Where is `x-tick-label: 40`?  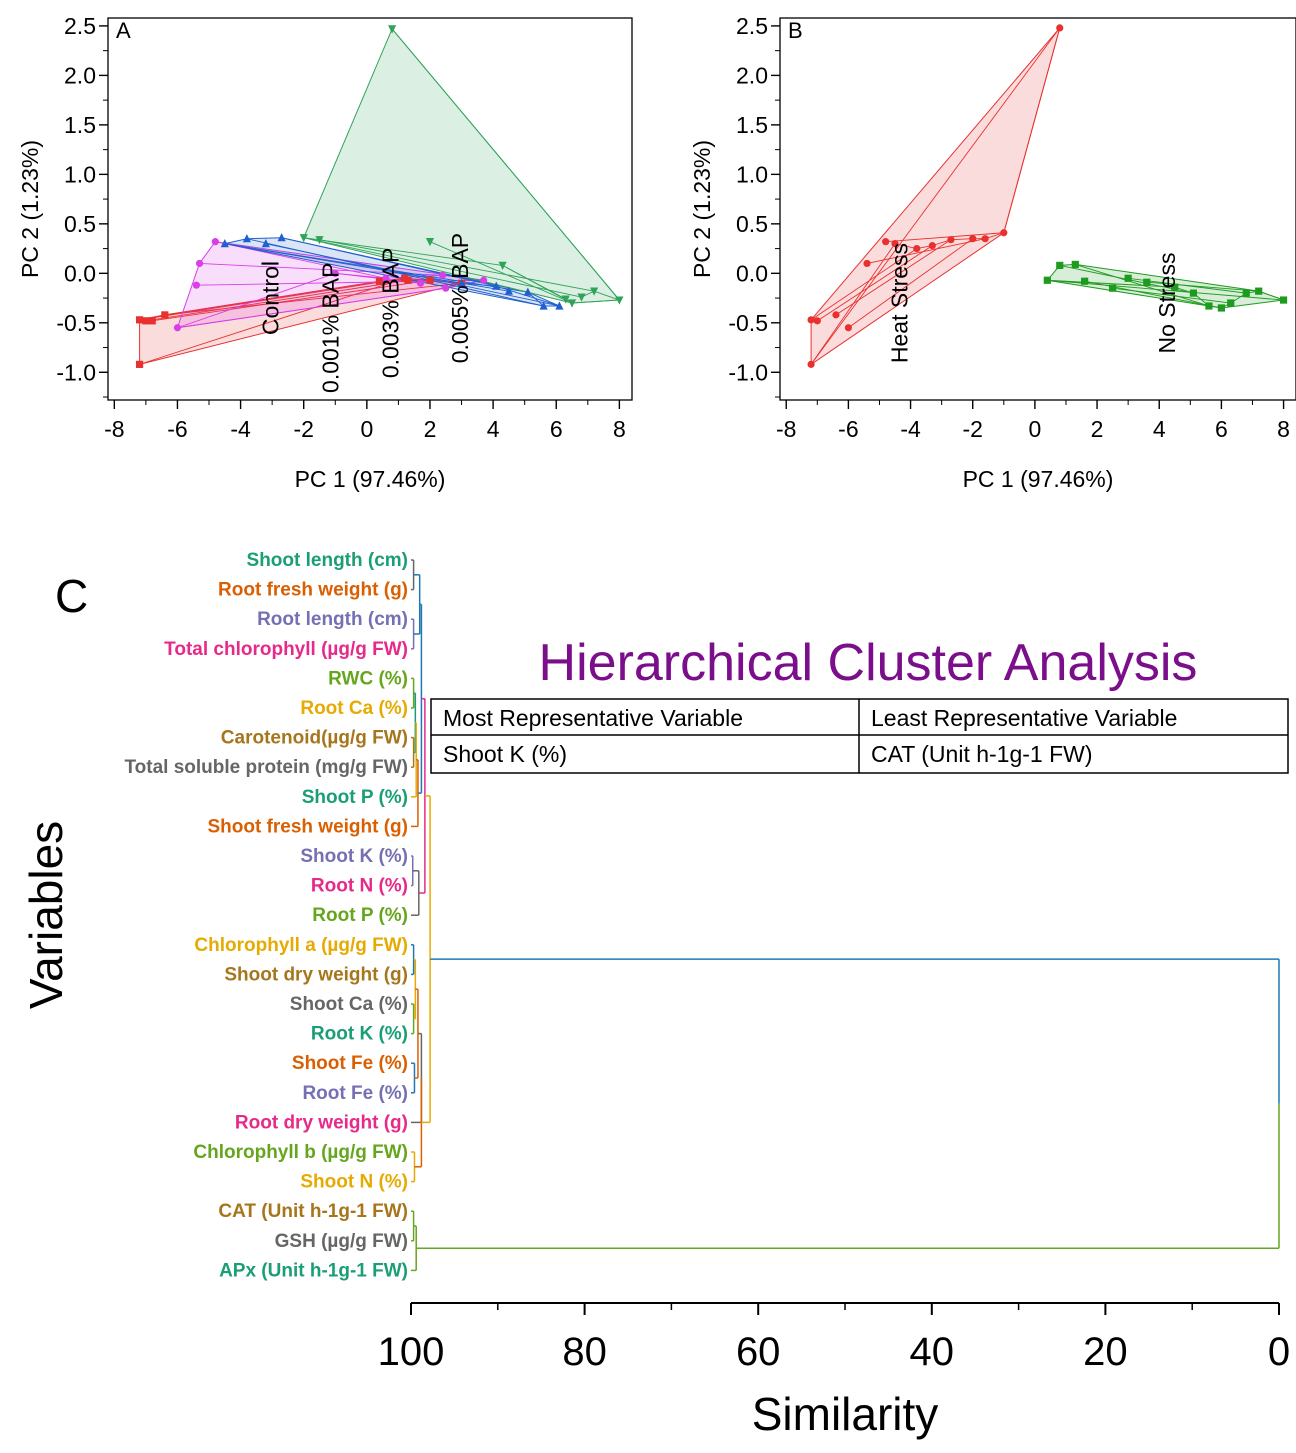 x-tick-label: 40 is located at coordinates (932, 1352).